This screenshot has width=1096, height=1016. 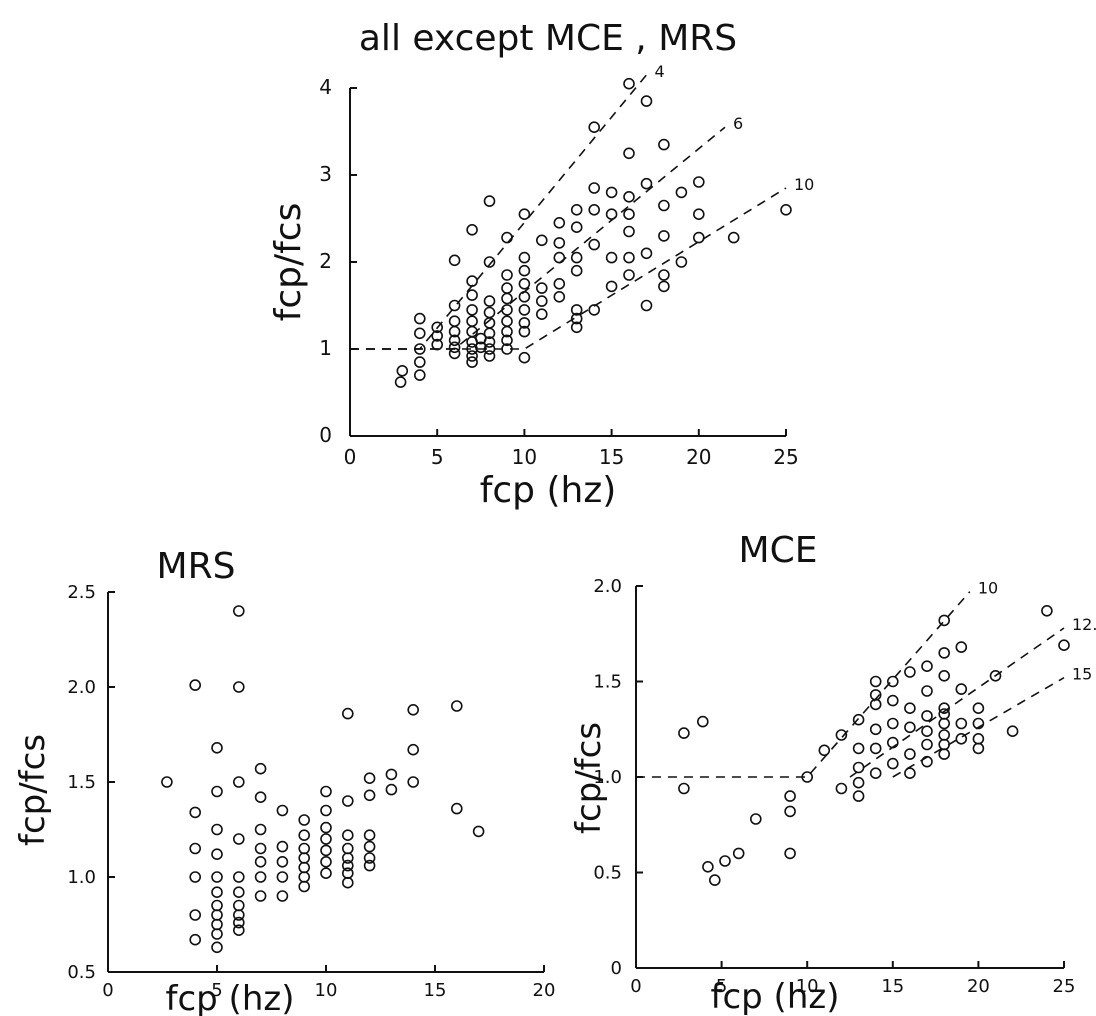 What do you see at coordinates (698, 457) in the screenshot?
I see `top-x-tick-label: 20` at bounding box center [698, 457].